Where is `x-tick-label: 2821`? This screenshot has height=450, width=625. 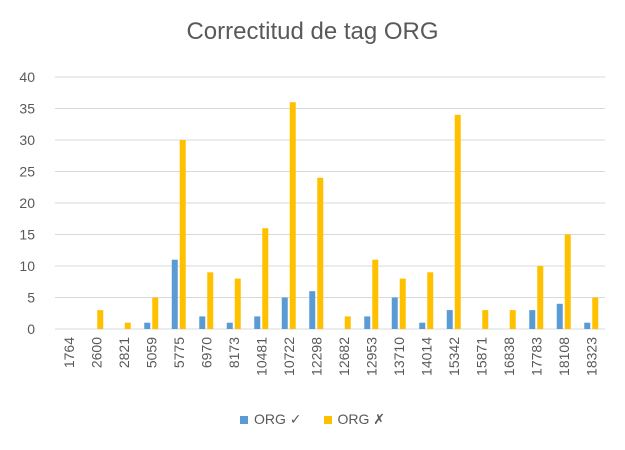
x-tick-label: 2821 is located at coordinates (124, 352).